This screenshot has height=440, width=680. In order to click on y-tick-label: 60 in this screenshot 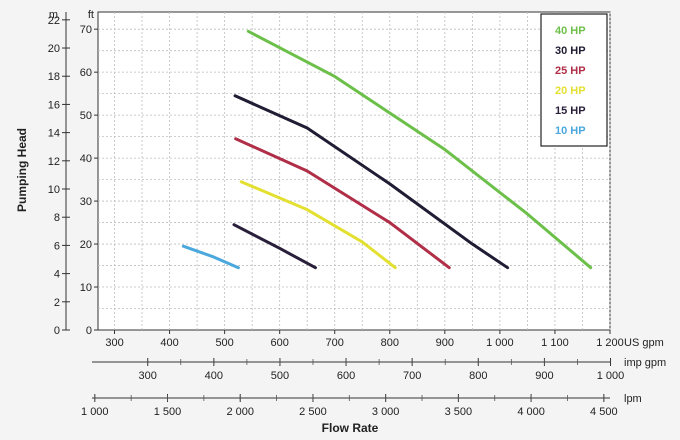, I will do `click(86, 73)`.